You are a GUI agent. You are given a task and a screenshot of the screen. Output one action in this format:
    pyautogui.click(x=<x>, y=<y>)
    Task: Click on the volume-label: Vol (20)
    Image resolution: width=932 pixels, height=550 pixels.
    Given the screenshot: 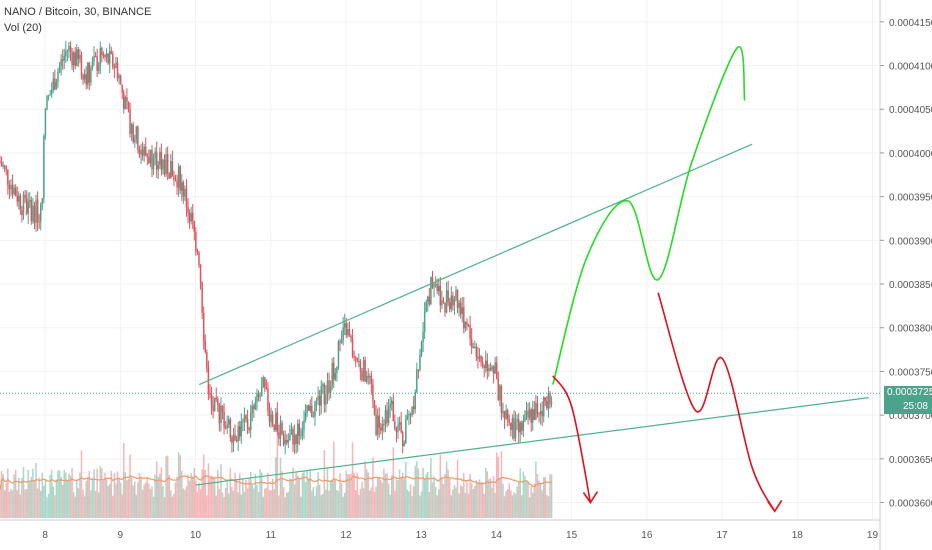 What is the action you would take?
    pyautogui.click(x=23, y=28)
    